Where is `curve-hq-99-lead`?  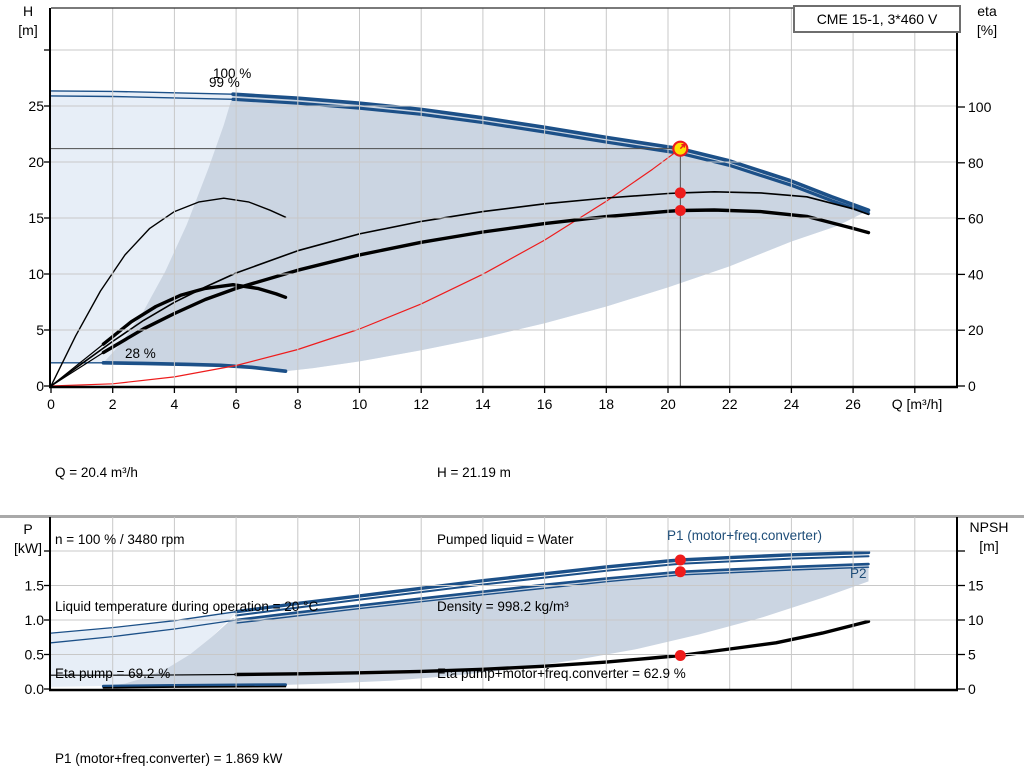
curve-hq-99-lead is located at coordinates (142, 97).